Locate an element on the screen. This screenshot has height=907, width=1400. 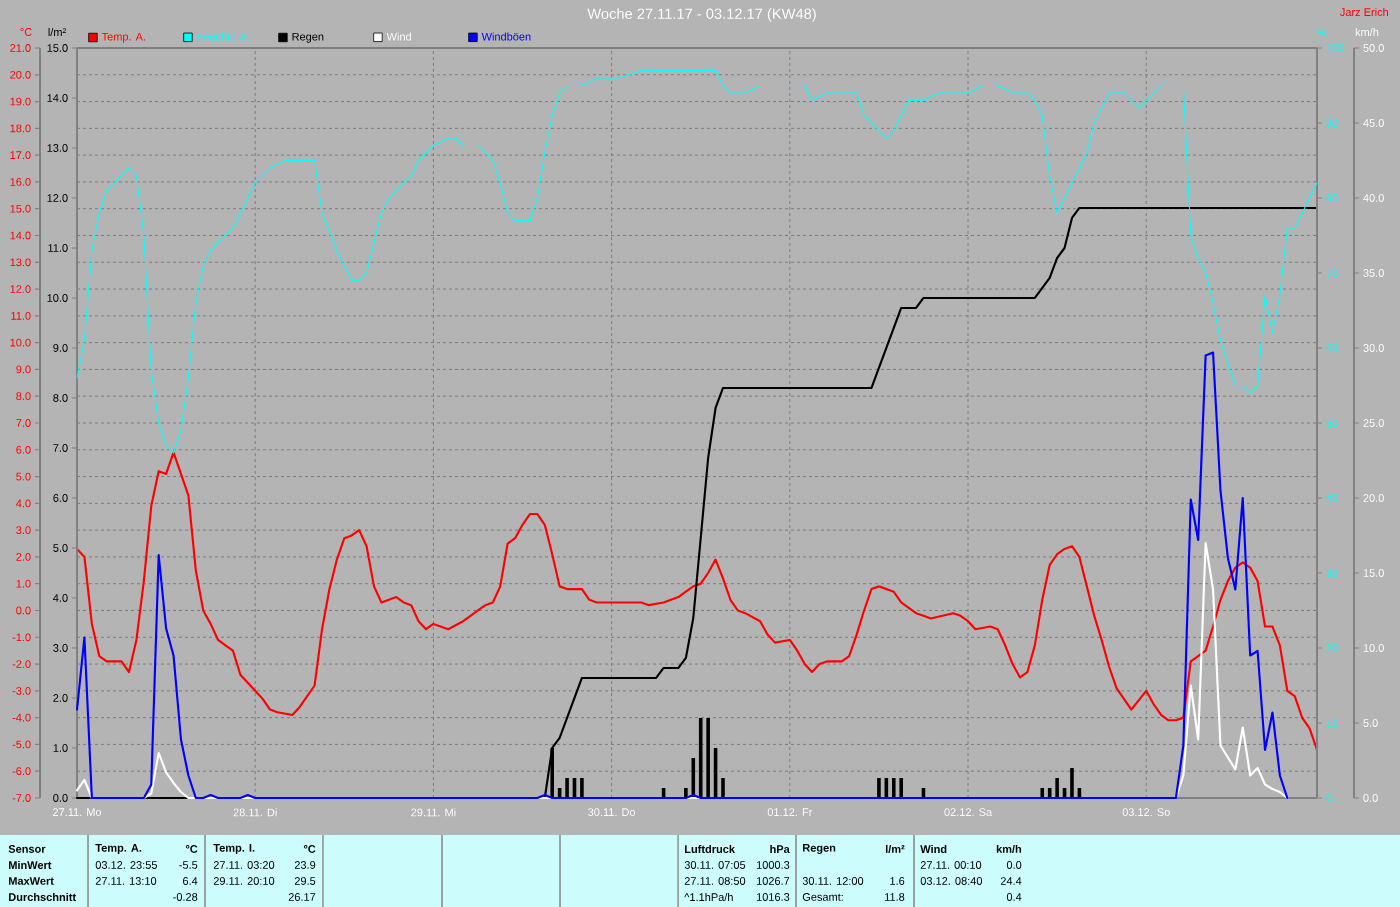
y2-tick-label: 13.0 is located at coordinates (57, 148).